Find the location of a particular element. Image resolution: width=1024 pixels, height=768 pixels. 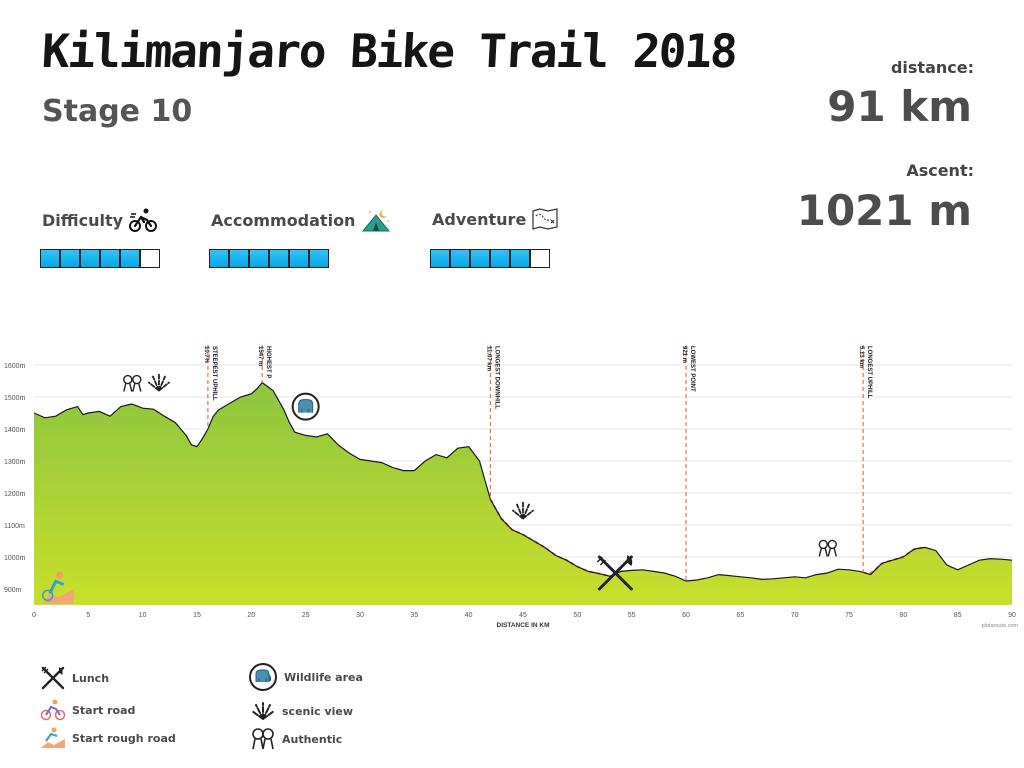

accommodation-bar is located at coordinates (269, 258).